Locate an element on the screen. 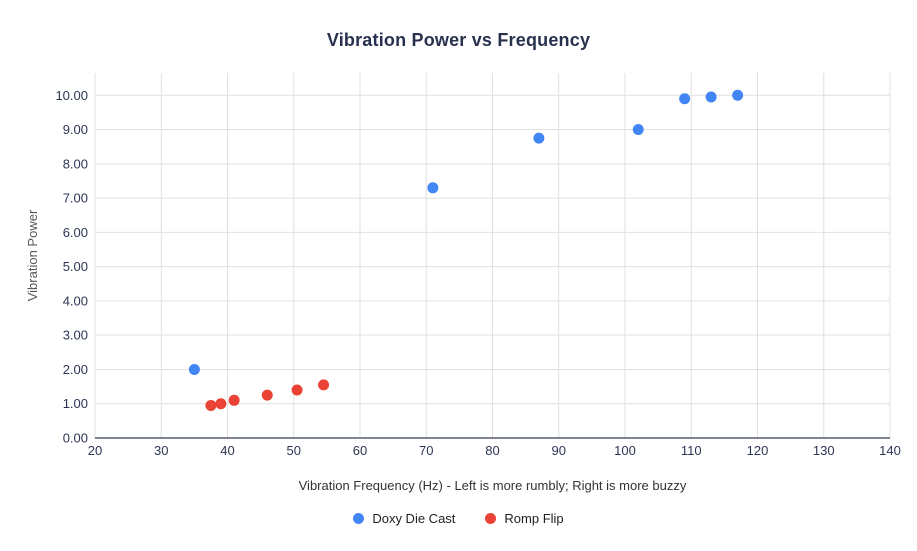  y-tick-label: 8.00 is located at coordinates (75, 163).